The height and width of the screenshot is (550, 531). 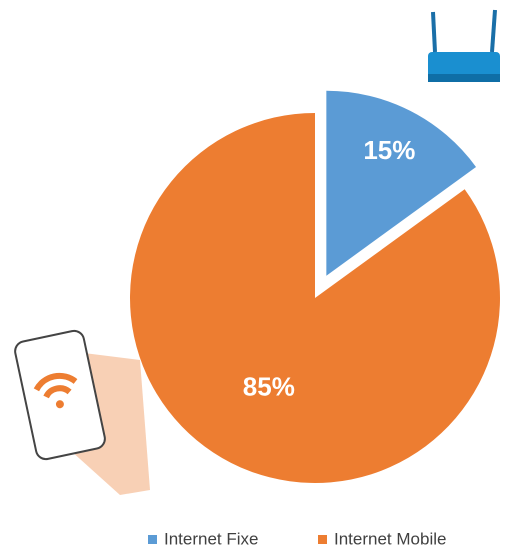 I want to click on phone-icon, so click(x=82, y=412).